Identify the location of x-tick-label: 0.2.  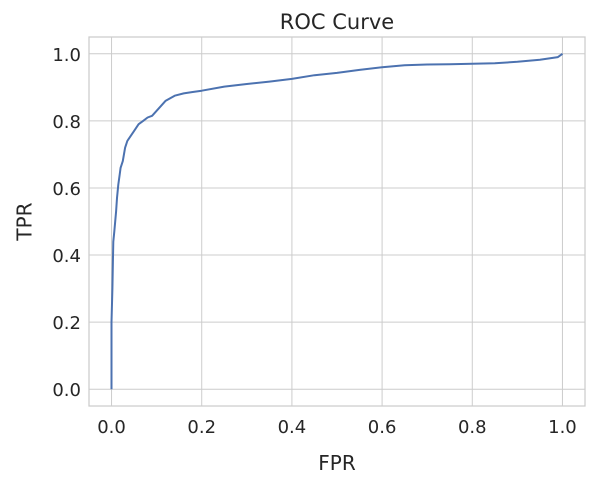
(201, 427).